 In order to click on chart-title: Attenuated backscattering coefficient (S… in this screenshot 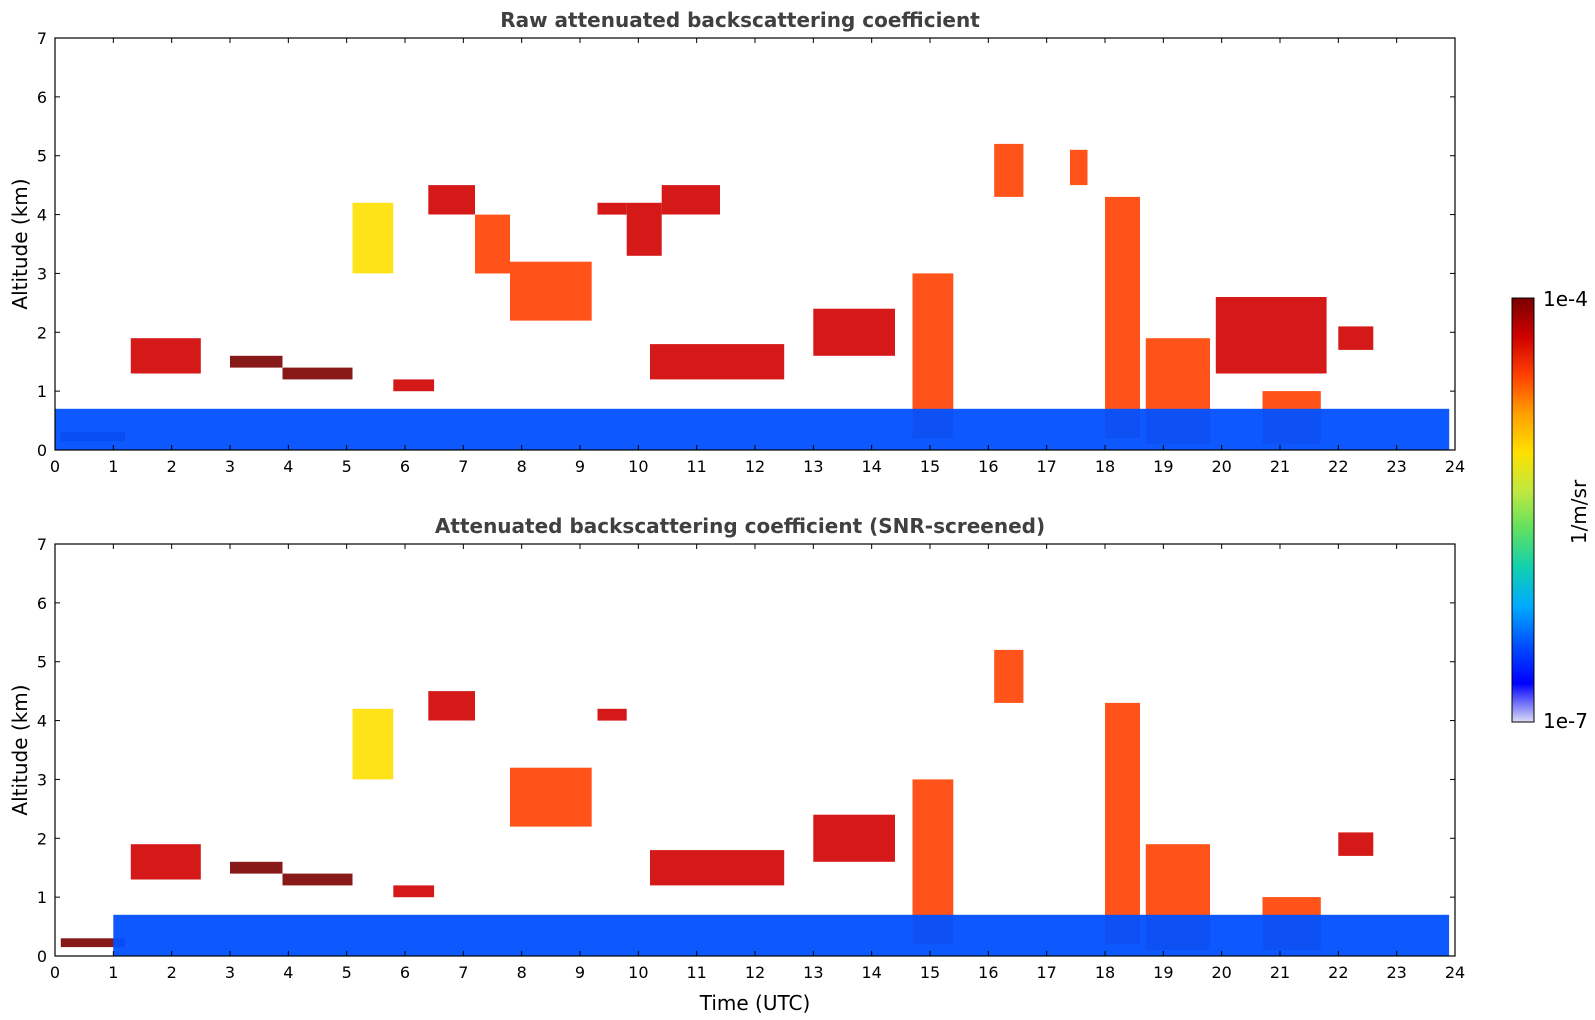, I will do `click(740, 526)`.